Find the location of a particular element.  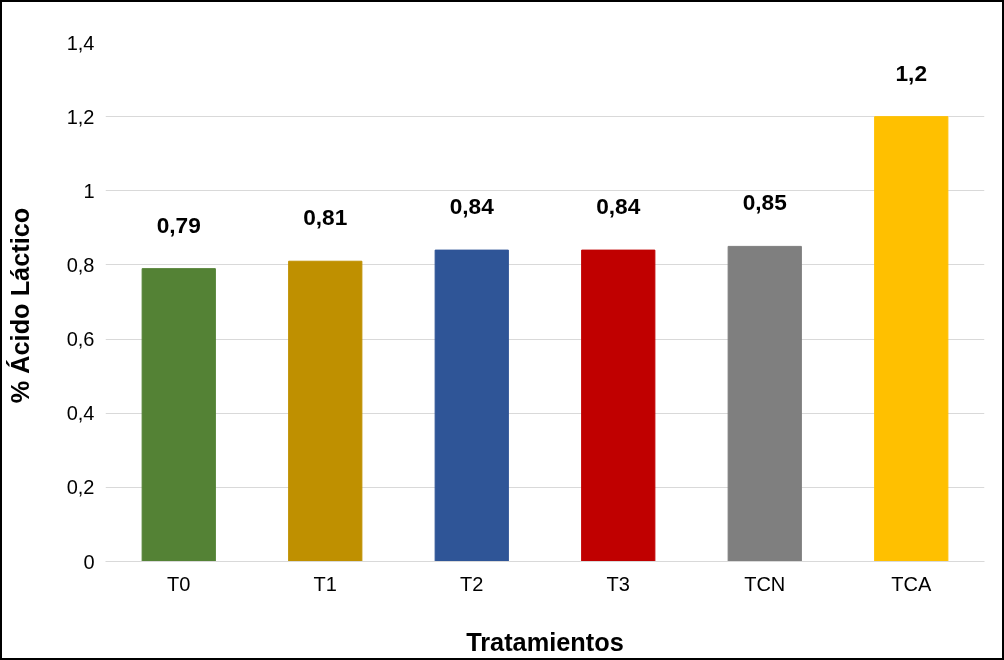

x-tick-label: T2 is located at coordinates (472, 583).